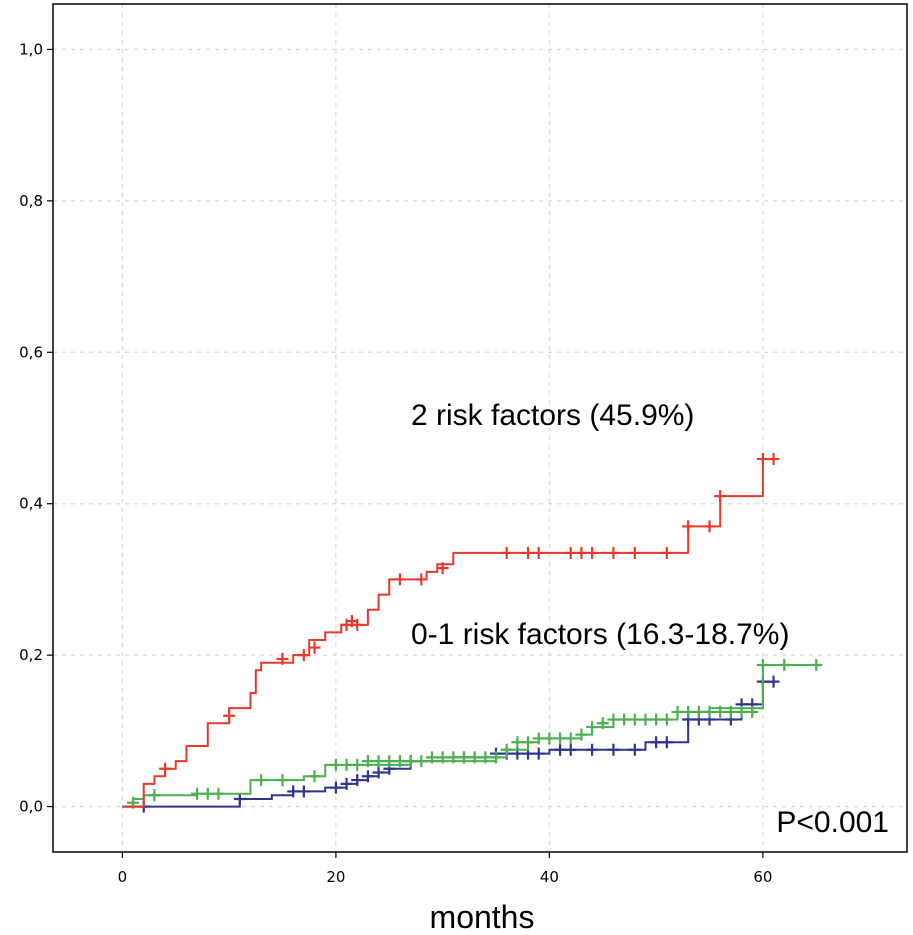 Image resolution: width=913 pixels, height=935 pixels. I want to click on series-2-curve, so click(469, 735).